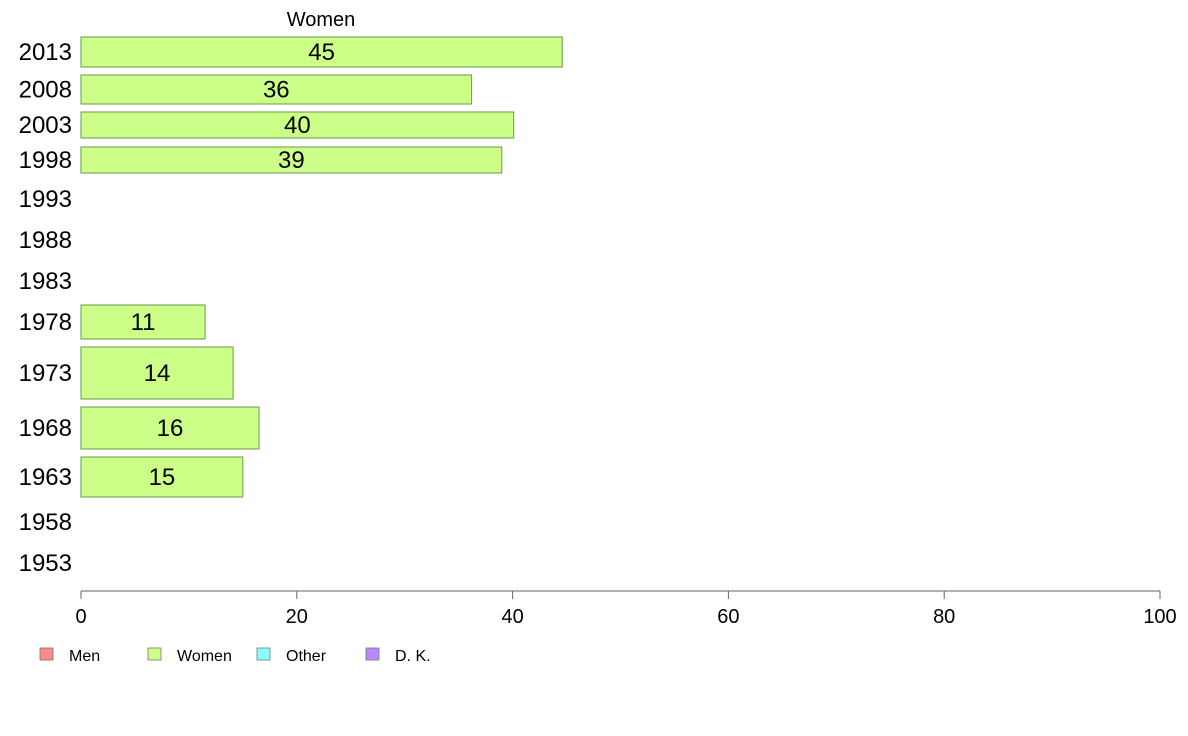 This screenshot has width=1188, height=736. What do you see at coordinates (944, 617) in the screenshot?
I see `tick-label: 80` at bounding box center [944, 617].